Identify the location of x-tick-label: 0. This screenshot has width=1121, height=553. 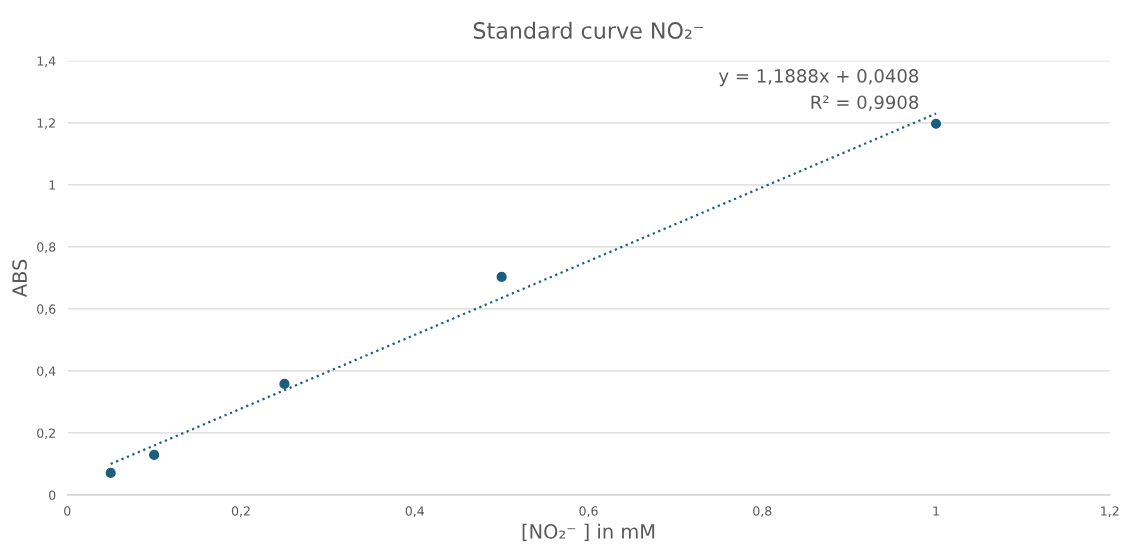
(67, 511).